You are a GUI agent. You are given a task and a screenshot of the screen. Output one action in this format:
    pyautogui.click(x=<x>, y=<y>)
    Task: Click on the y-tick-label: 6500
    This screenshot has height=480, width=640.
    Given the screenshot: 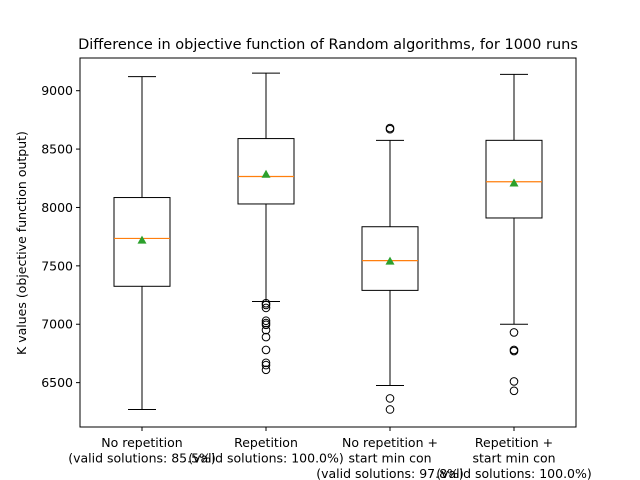 What is the action you would take?
    pyautogui.click(x=57, y=382)
    